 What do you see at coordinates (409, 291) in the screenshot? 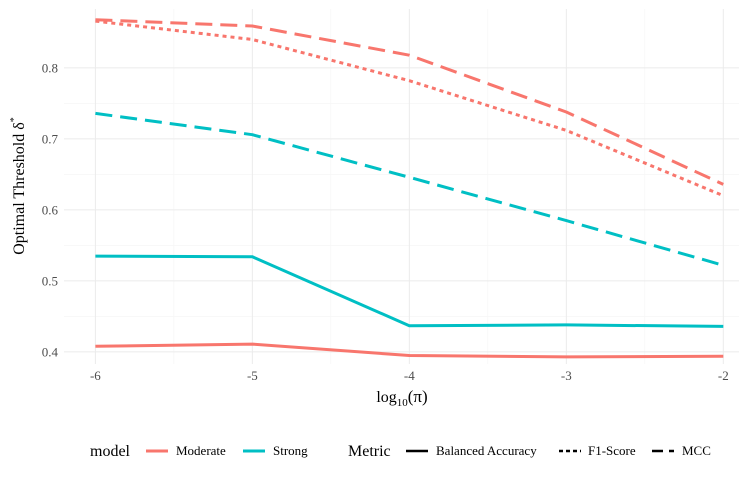
I see `series-line-strong-balanced-accuracy` at bounding box center [409, 291].